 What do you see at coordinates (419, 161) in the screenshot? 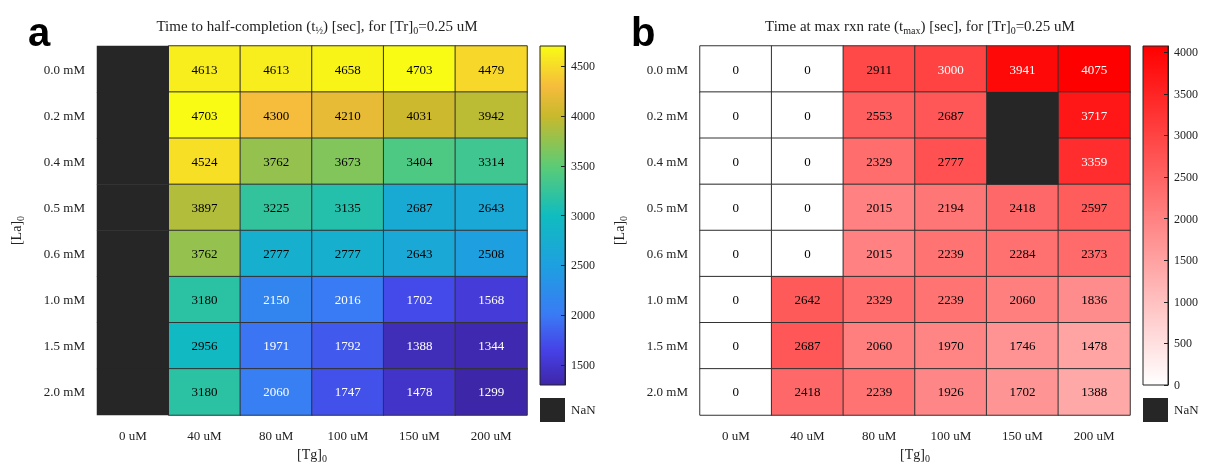
I see `data-label: 3404` at bounding box center [419, 161].